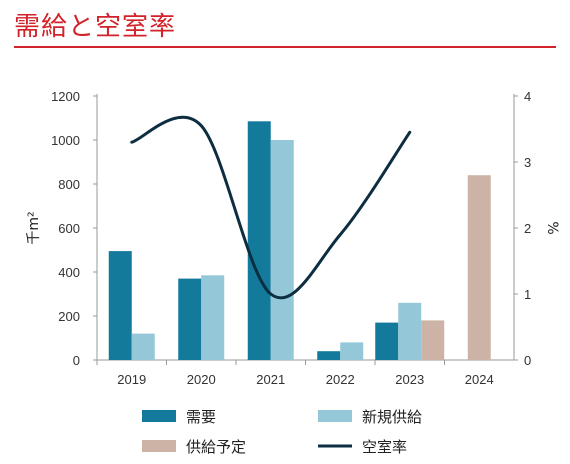  Describe the element at coordinates (552, 227) in the screenshot. I see `y-axis-title-right: %` at that location.